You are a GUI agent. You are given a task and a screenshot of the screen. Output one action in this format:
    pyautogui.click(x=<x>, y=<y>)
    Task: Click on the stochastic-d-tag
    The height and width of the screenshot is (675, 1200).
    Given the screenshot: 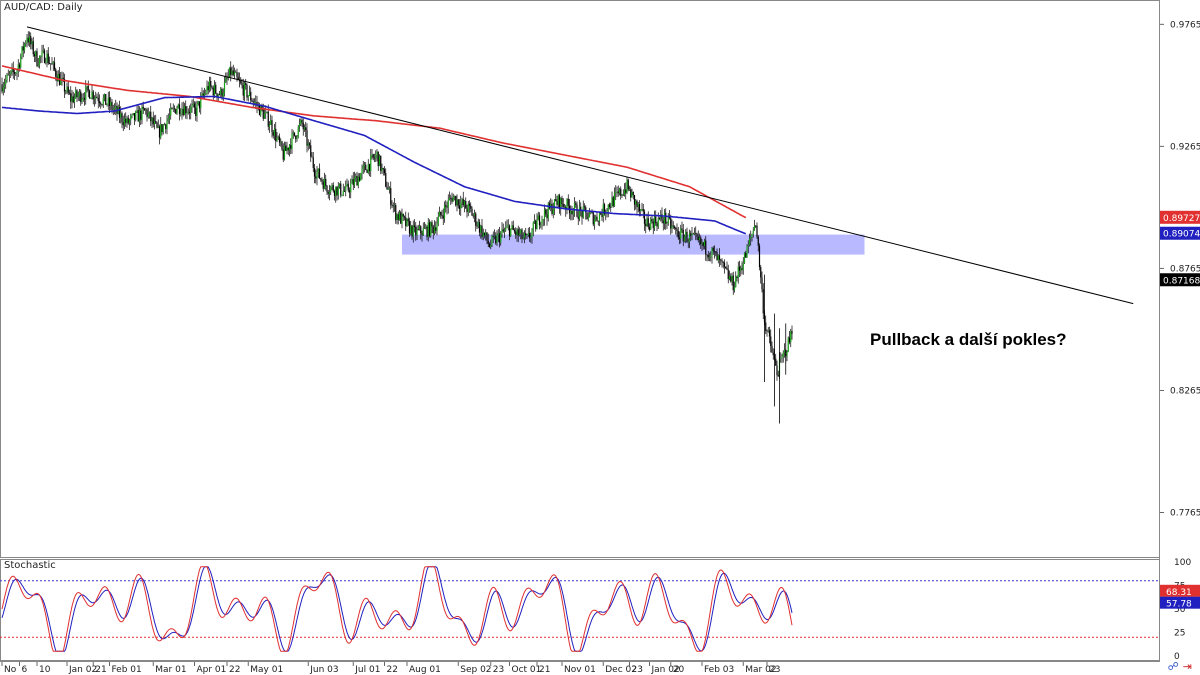 What is the action you would take?
    pyautogui.click(x=1180, y=602)
    